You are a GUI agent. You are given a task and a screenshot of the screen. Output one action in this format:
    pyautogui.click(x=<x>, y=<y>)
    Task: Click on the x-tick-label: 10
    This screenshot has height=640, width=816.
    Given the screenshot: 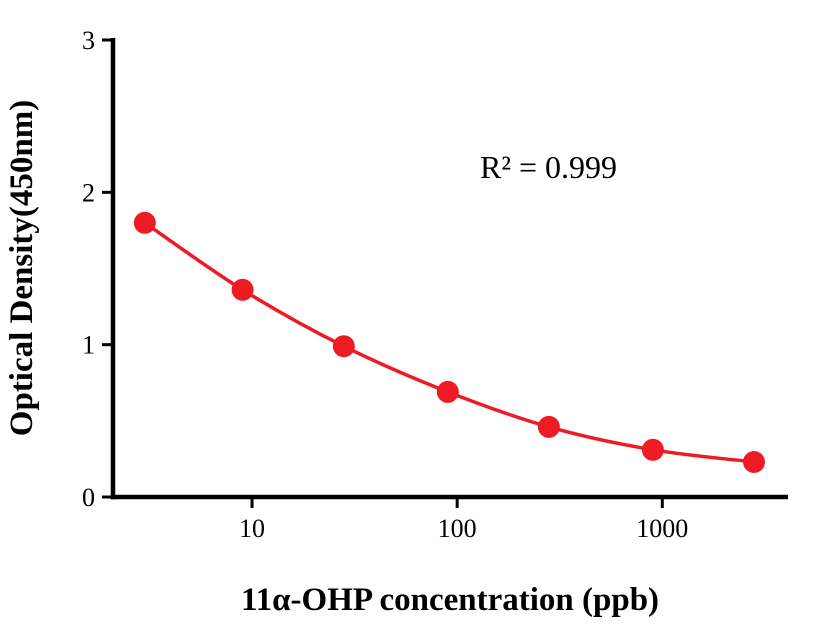 What is the action you would take?
    pyautogui.click(x=252, y=528)
    